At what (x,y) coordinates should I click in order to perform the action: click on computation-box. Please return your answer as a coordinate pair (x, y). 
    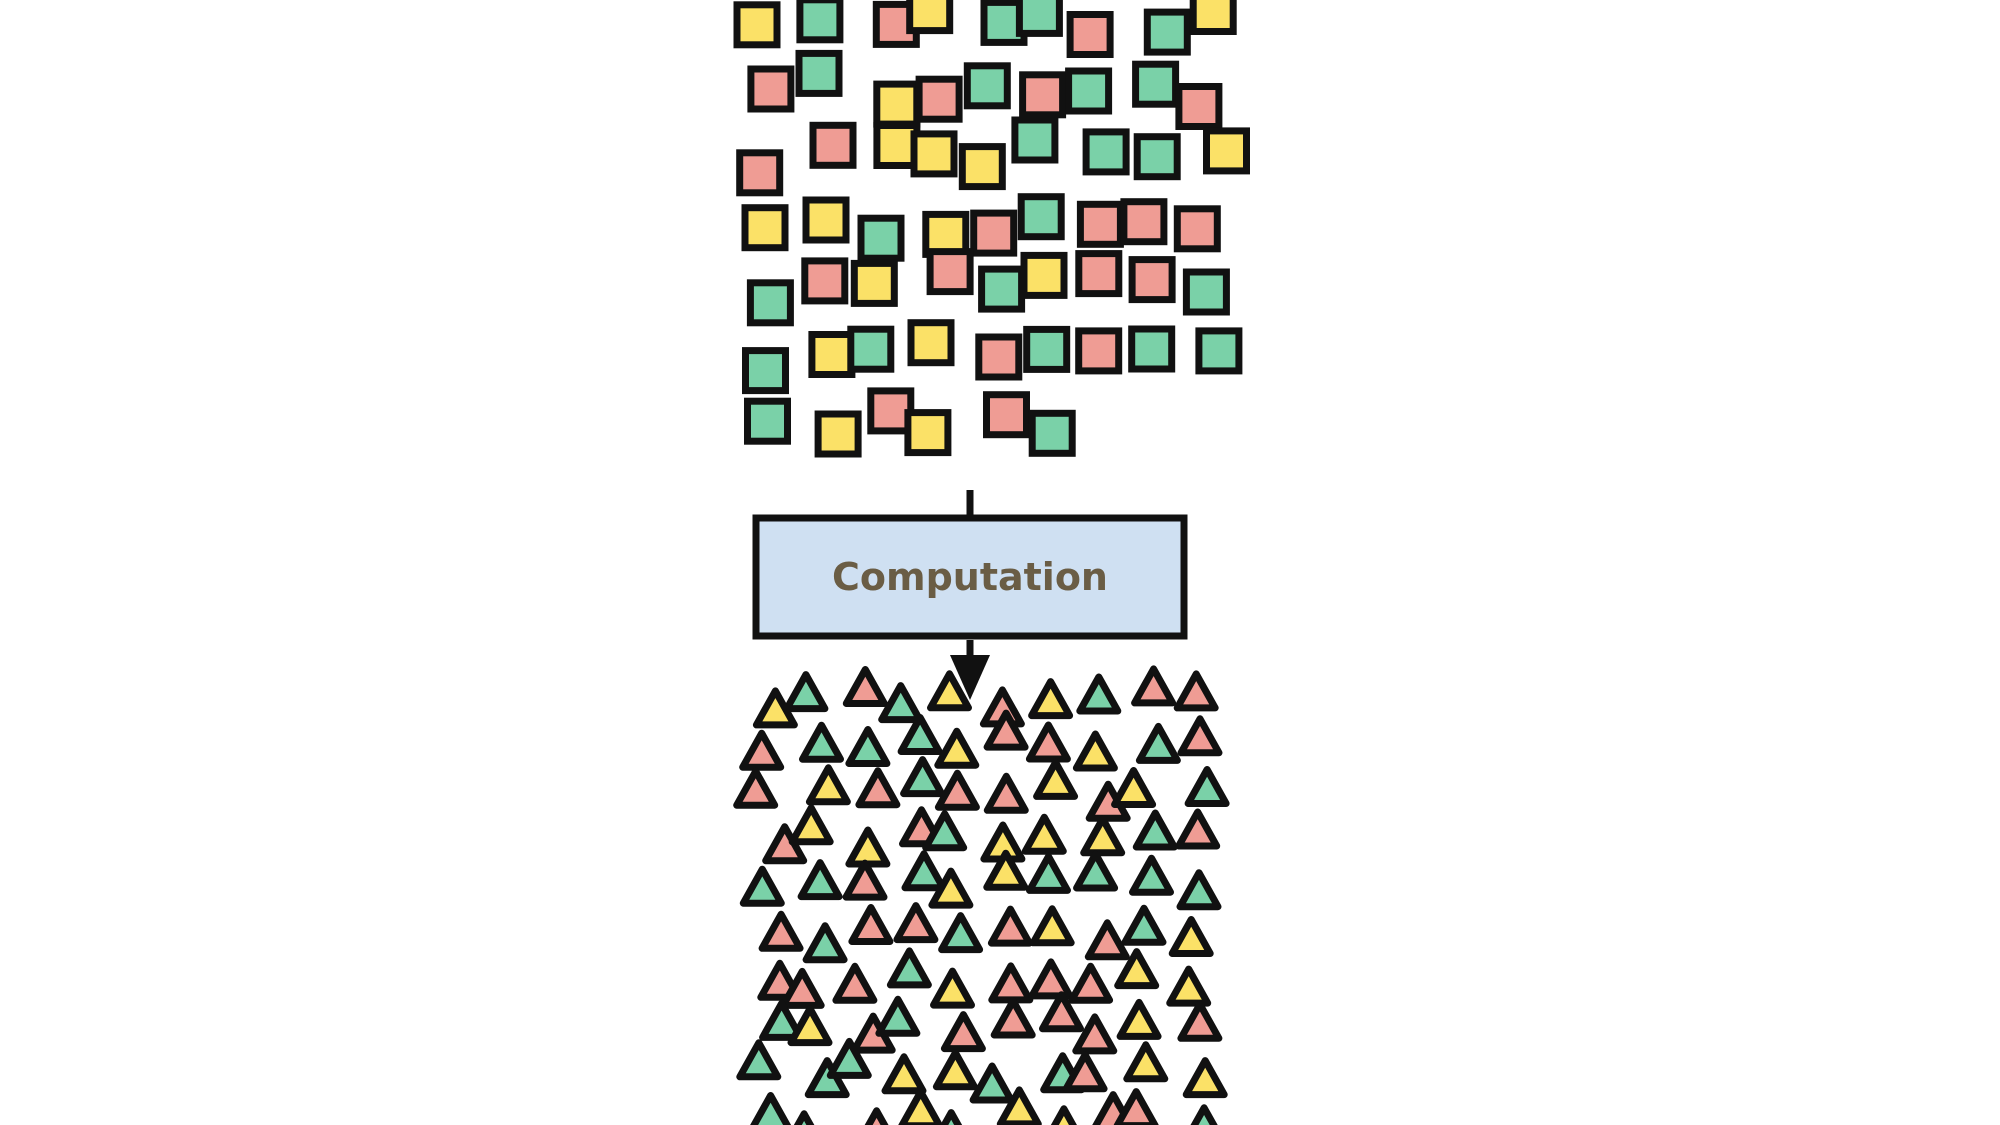
    Looking at the image, I should click on (970, 577).